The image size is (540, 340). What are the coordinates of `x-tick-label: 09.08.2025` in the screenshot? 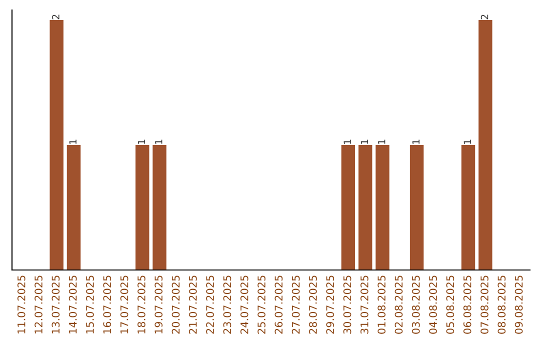 It's located at (518, 305).